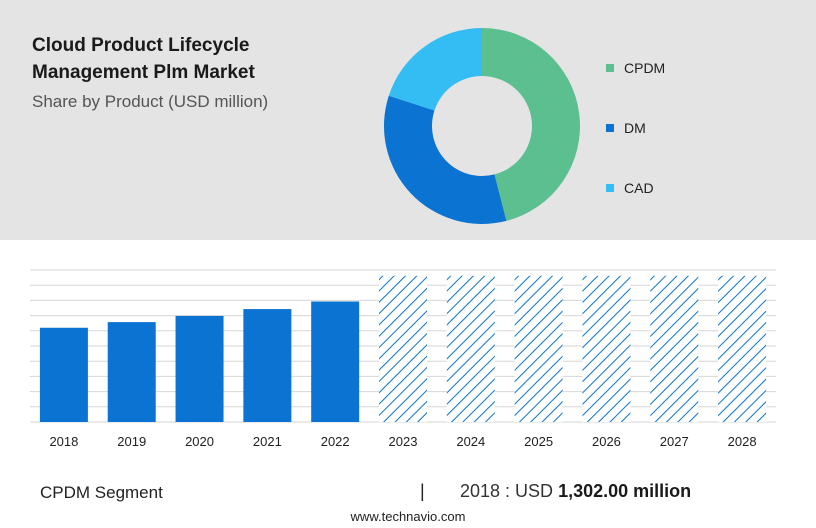 The height and width of the screenshot is (528, 816). Describe the element at coordinates (335, 441) in the screenshot. I see `x-tick-label: 2022` at that location.